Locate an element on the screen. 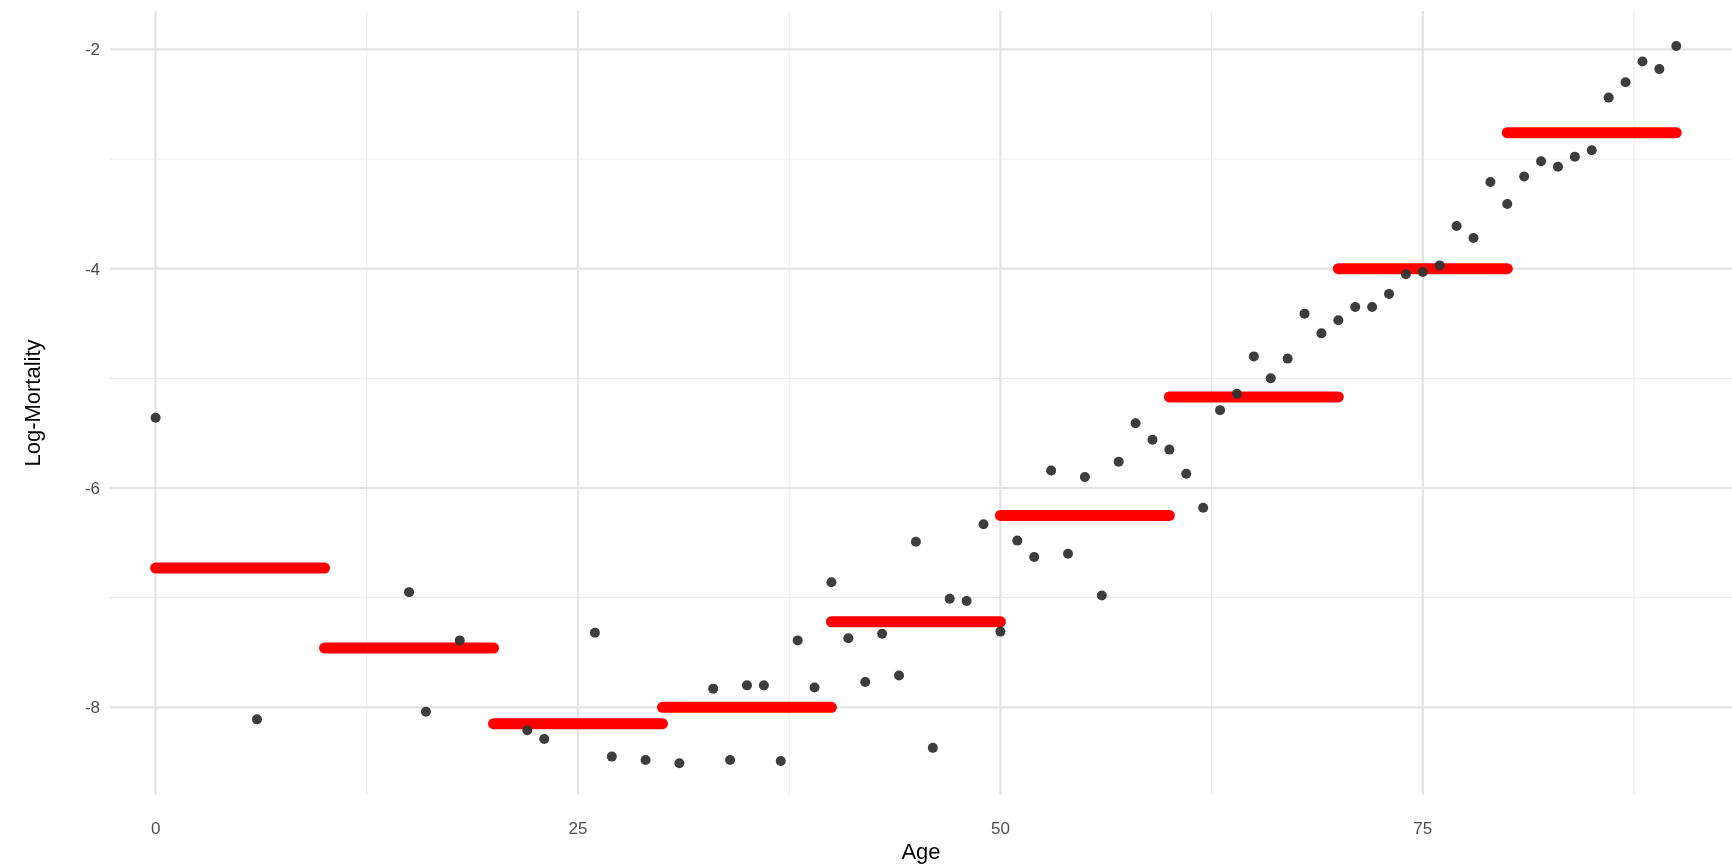 The width and height of the screenshot is (1732, 865). x-tick-label: 25 is located at coordinates (578, 828).